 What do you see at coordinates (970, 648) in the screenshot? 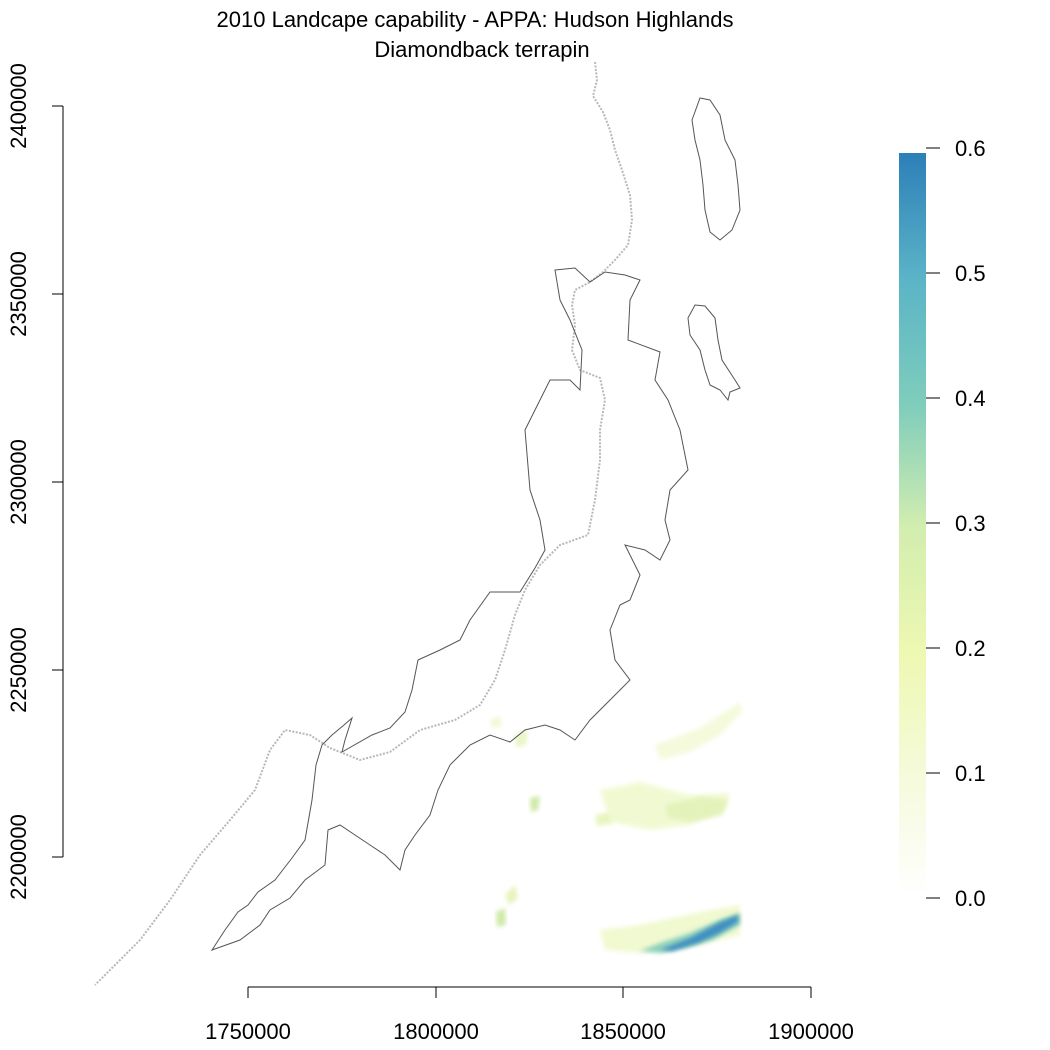
I see `legend-tick-label: 0.2` at bounding box center [970, 648].